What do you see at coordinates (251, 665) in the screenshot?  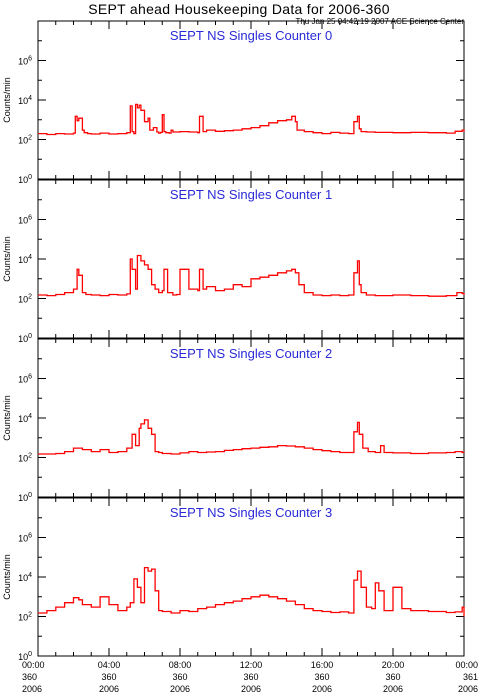 I see `x-tick-label-time: 12:00` at bounding box center [251, 665].